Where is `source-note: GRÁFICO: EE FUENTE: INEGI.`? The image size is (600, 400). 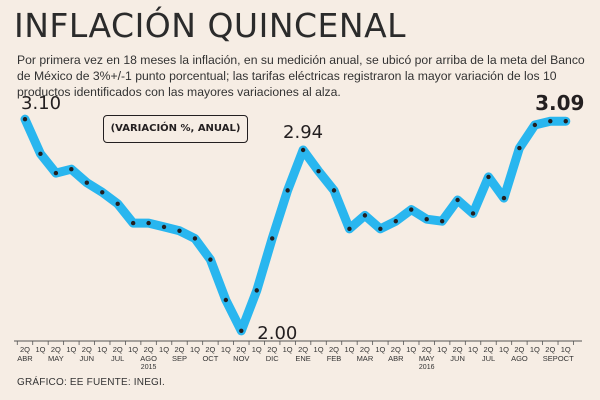 source-note: GRÁFICO: EE FUENTE: INEGI. is located at coordinates (91, 382).